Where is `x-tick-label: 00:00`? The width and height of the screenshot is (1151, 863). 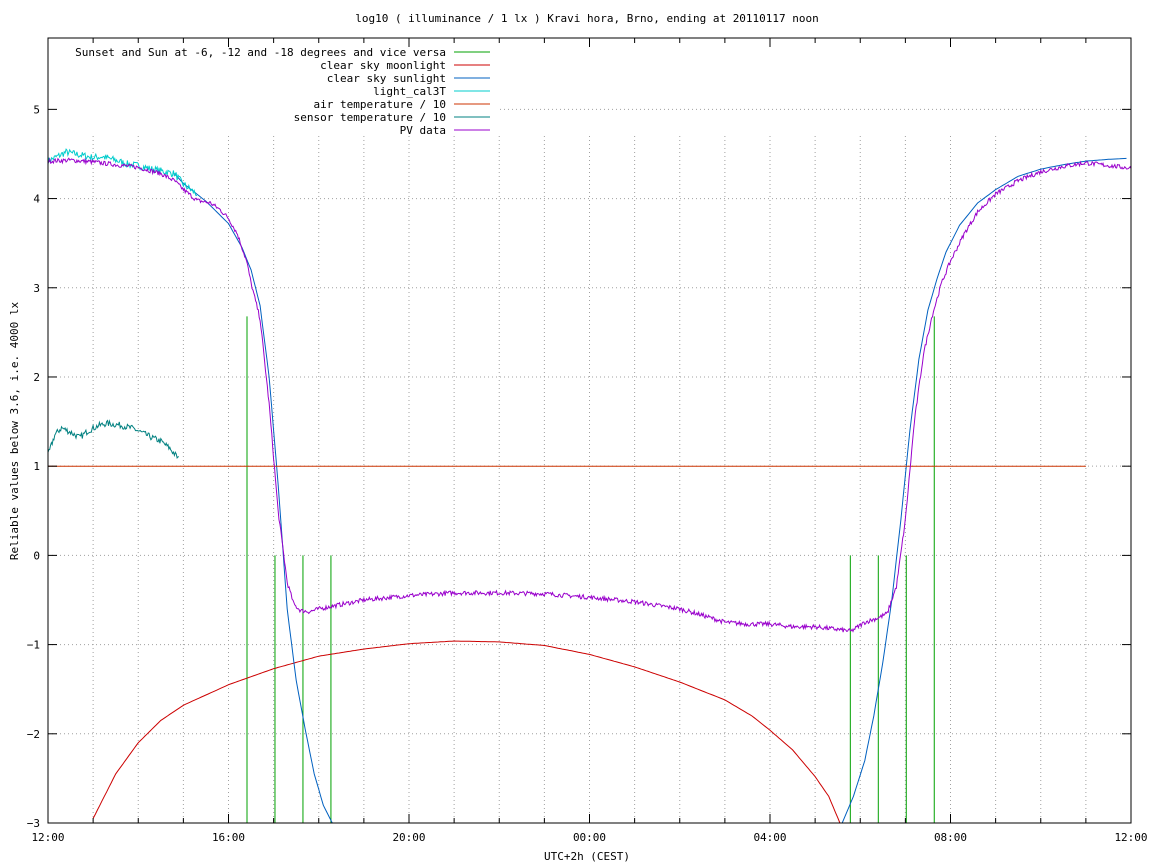 x-tick-label: 00:00 is located at coordinates (589, 837).